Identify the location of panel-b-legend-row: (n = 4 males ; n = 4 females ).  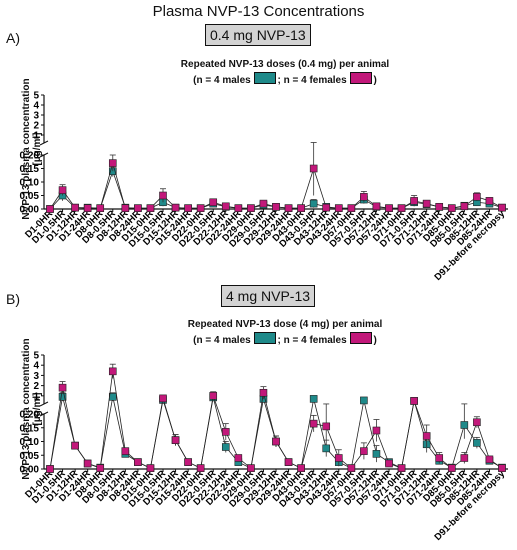
(285, 340).